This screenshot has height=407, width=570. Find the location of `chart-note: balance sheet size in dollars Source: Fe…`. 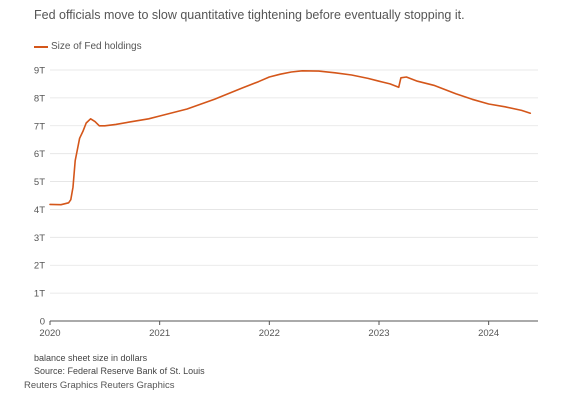

chart-note: balance sheet size in dollars Source: Fe… is located at coordinates (119, 365).